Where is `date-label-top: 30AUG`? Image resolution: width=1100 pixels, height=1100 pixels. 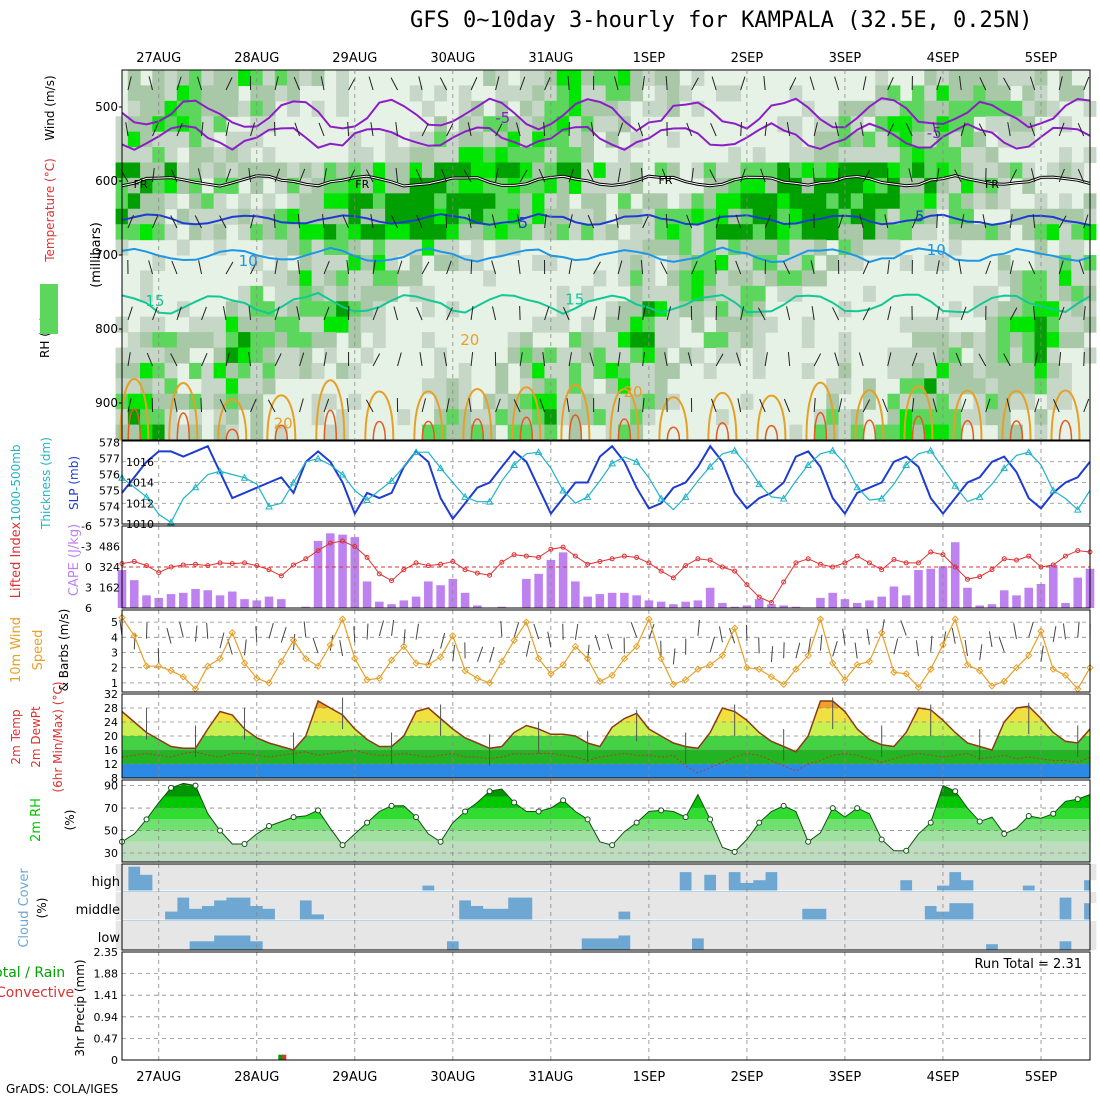 date-label-top: 30AUG is located at coordinates (452, 58).